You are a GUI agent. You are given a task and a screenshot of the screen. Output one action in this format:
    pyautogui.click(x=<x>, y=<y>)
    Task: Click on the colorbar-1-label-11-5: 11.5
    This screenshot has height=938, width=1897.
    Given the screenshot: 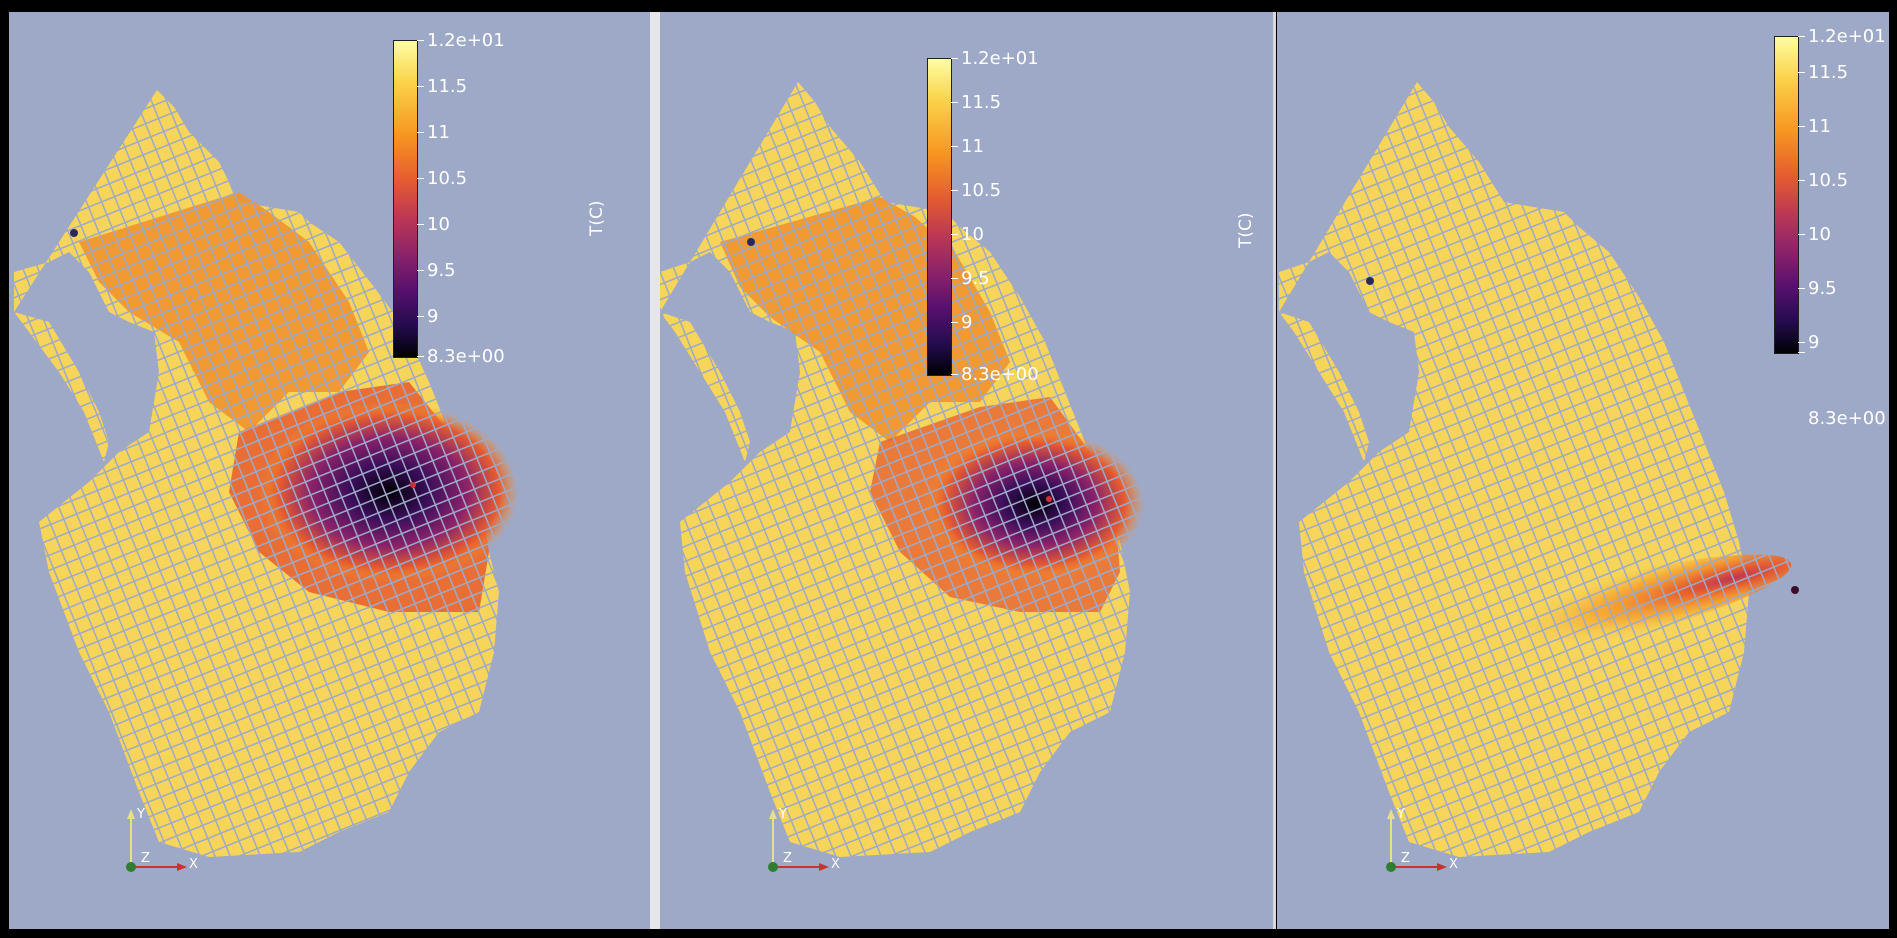 What is the action you would take?
    pyautogui.click(x=447, y=86)
    